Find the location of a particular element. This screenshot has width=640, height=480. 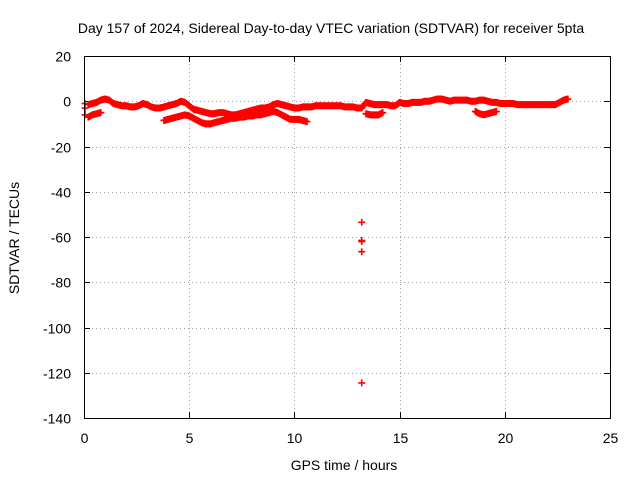

x-tick-label: 15 is located at coordinates (401, 438).